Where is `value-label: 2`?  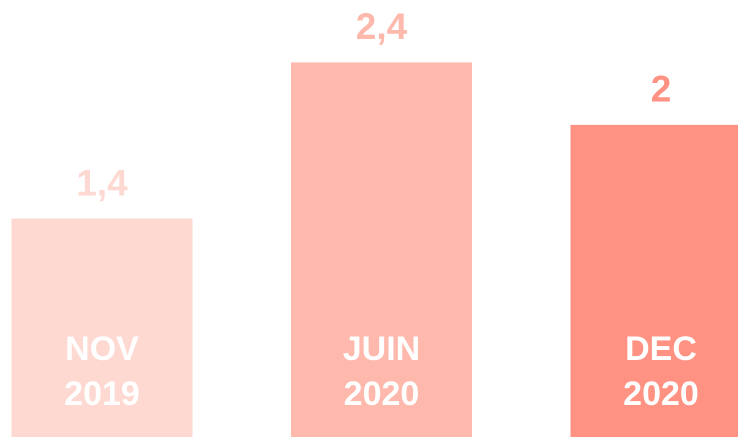 value-label: 2 is located at coordinates (661, 89).